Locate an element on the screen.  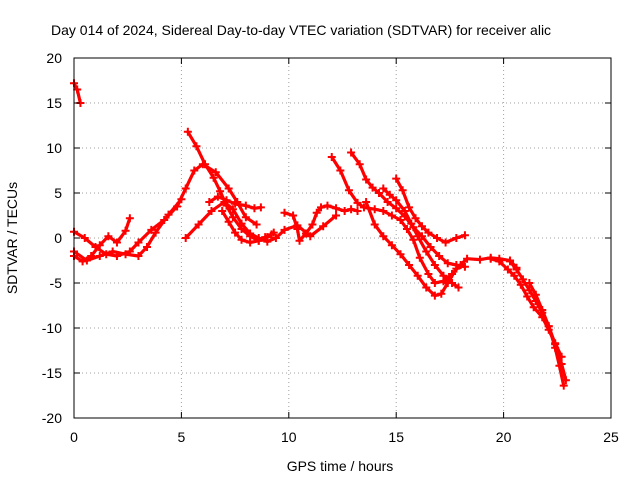
x-tick-label: 0 is located at coordinates (74, 437).